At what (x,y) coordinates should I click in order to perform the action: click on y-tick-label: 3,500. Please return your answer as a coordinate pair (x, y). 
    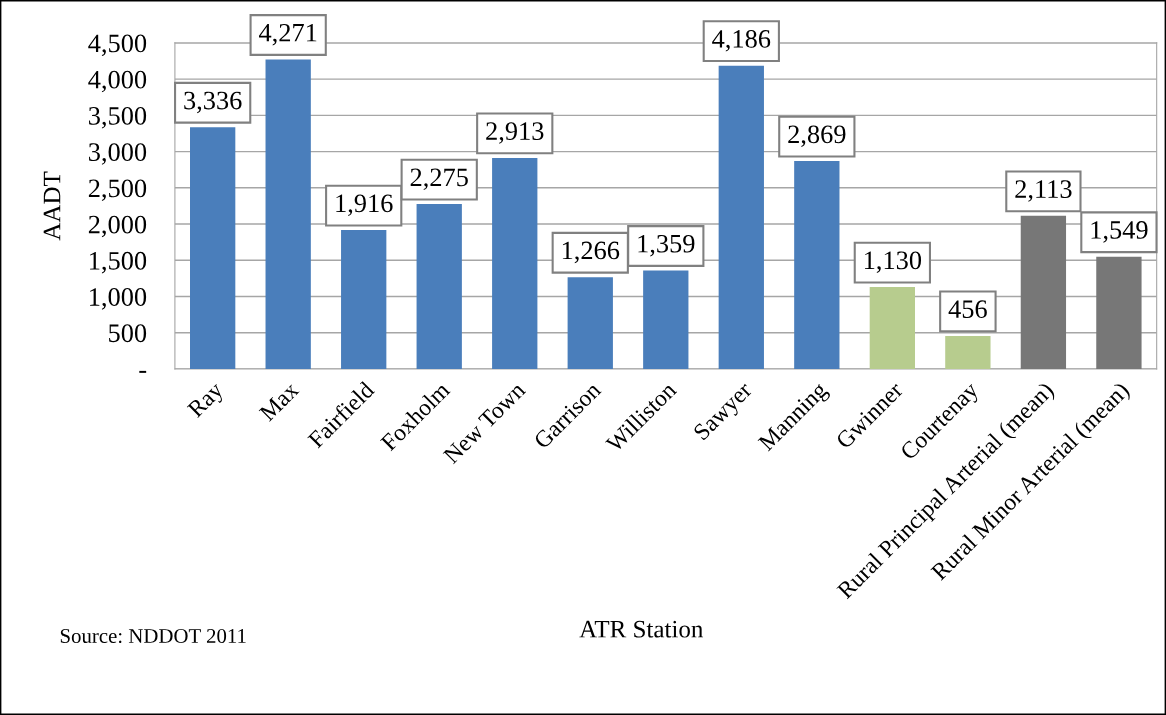
    Looking at the image, I should click on (118, 117).